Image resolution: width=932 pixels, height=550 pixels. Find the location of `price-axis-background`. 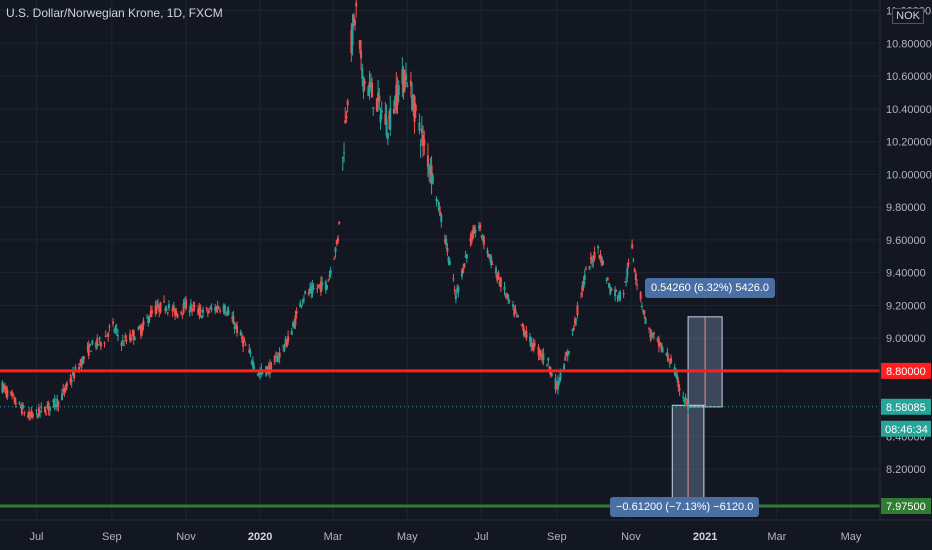

price-axis-background is located at coordinates (906, 275).